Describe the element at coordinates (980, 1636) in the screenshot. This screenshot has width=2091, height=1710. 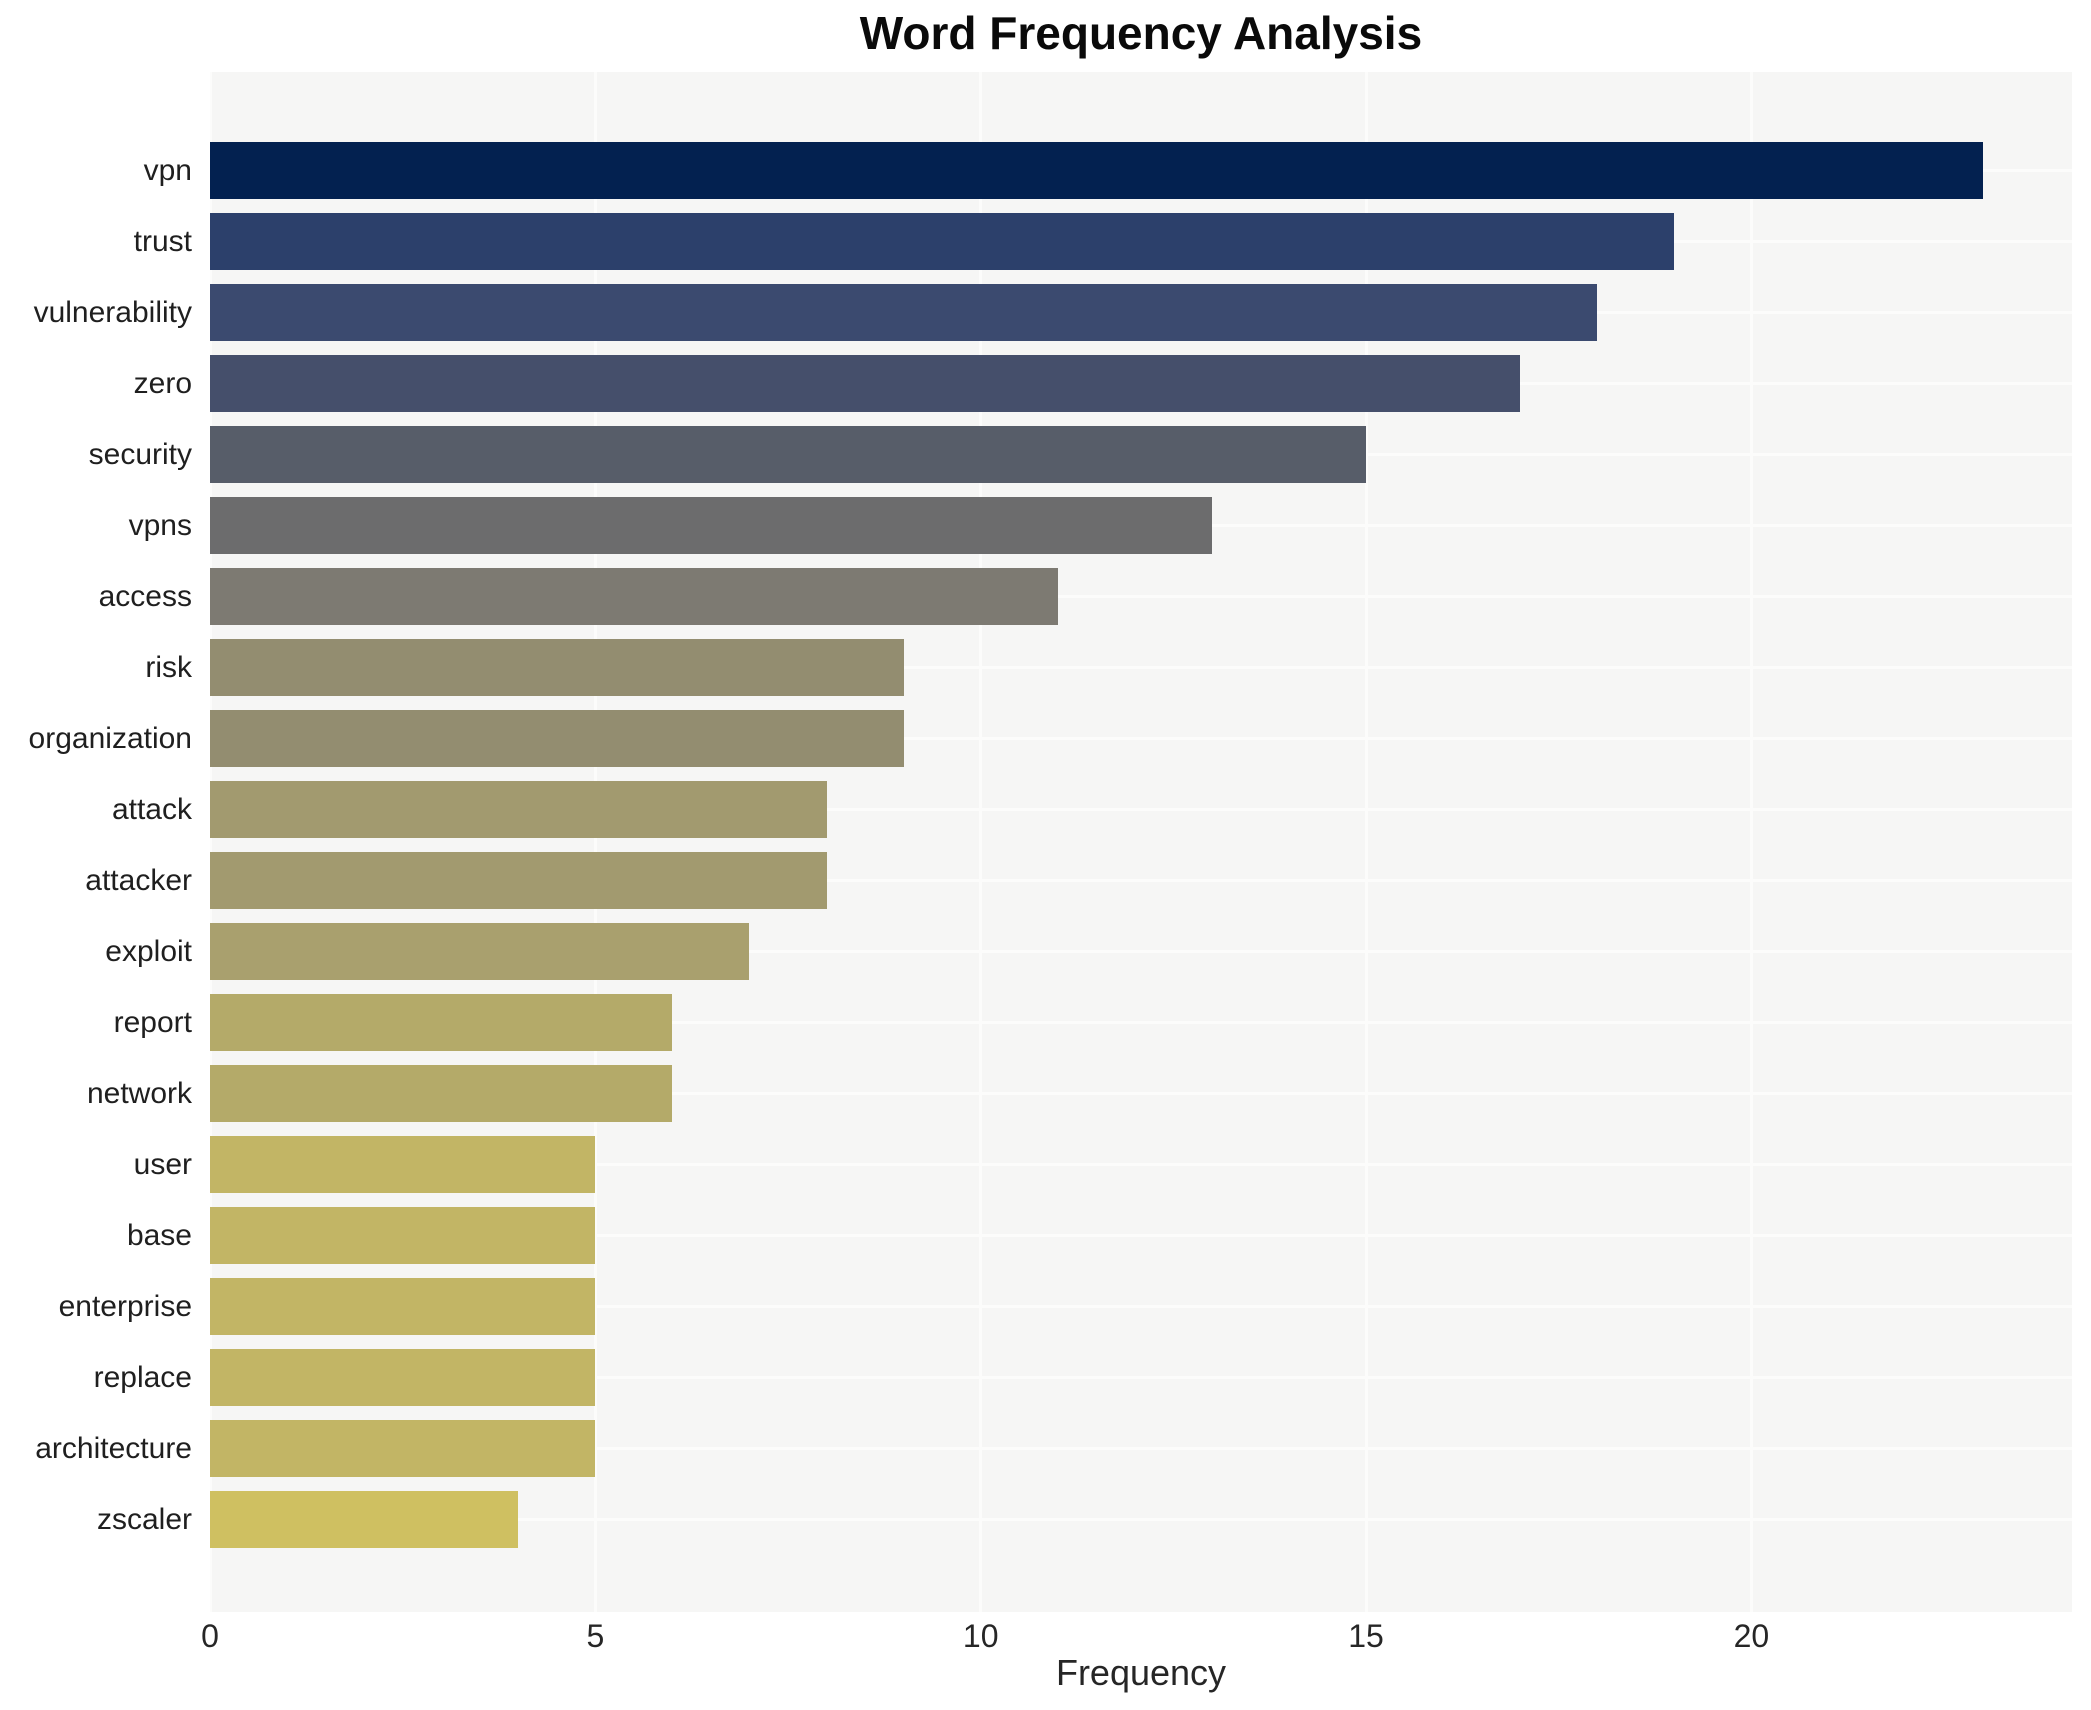
I see `x-tick-label: 10` at that location.